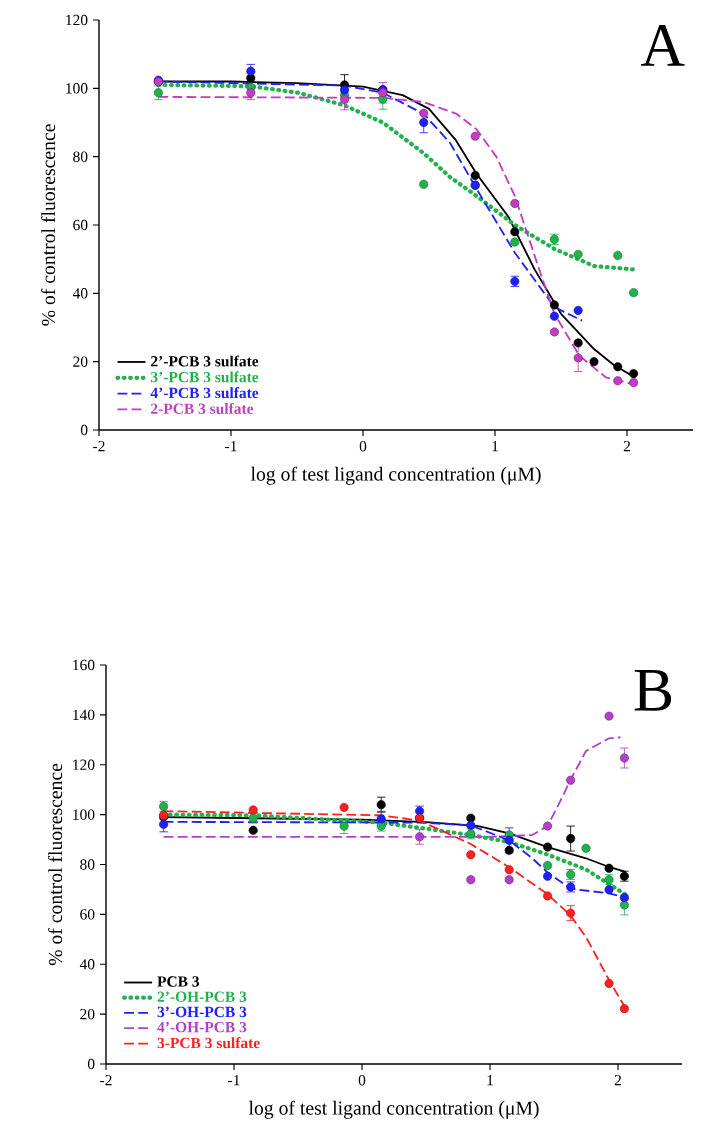 The height and width of the screenshot is (1148, 705). What do you see at coordinates (84, 665) in the screenshot?
I see `y-tick-label: 160` at bounding box center [84, 665].